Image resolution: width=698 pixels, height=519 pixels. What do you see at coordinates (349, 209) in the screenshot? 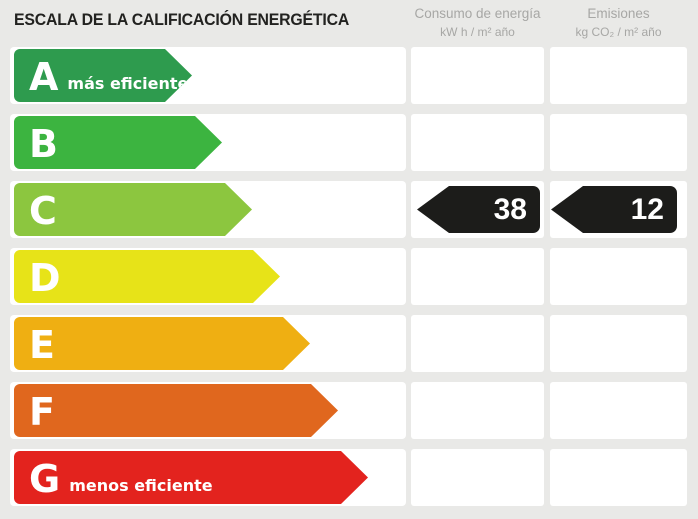
I see `rating-row-c: C 38 12` at bounding box center [349, 209].